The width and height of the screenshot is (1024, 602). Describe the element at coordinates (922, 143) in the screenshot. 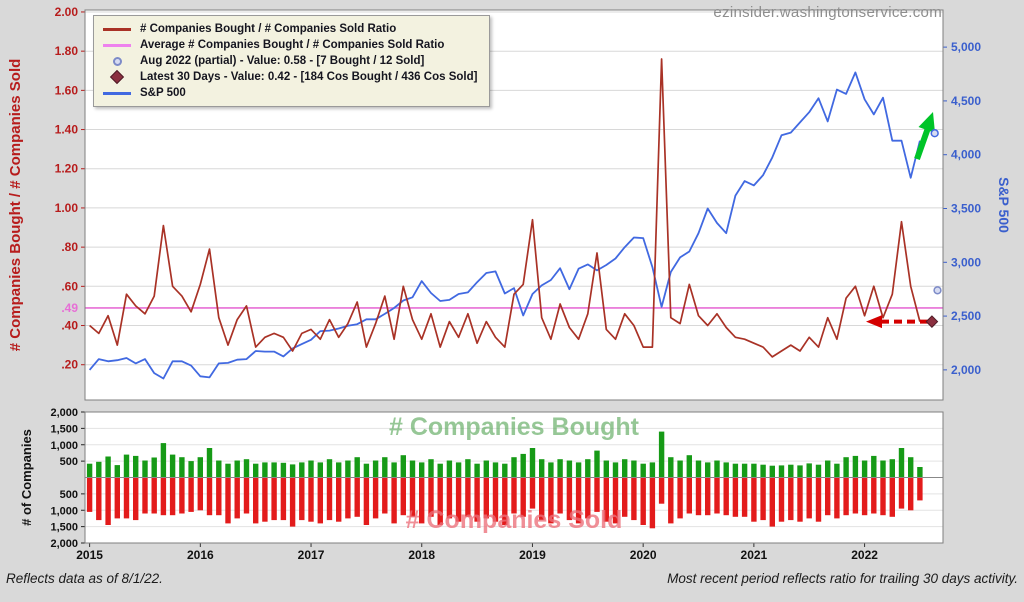

I see `sp500-up-arrow` at that location.